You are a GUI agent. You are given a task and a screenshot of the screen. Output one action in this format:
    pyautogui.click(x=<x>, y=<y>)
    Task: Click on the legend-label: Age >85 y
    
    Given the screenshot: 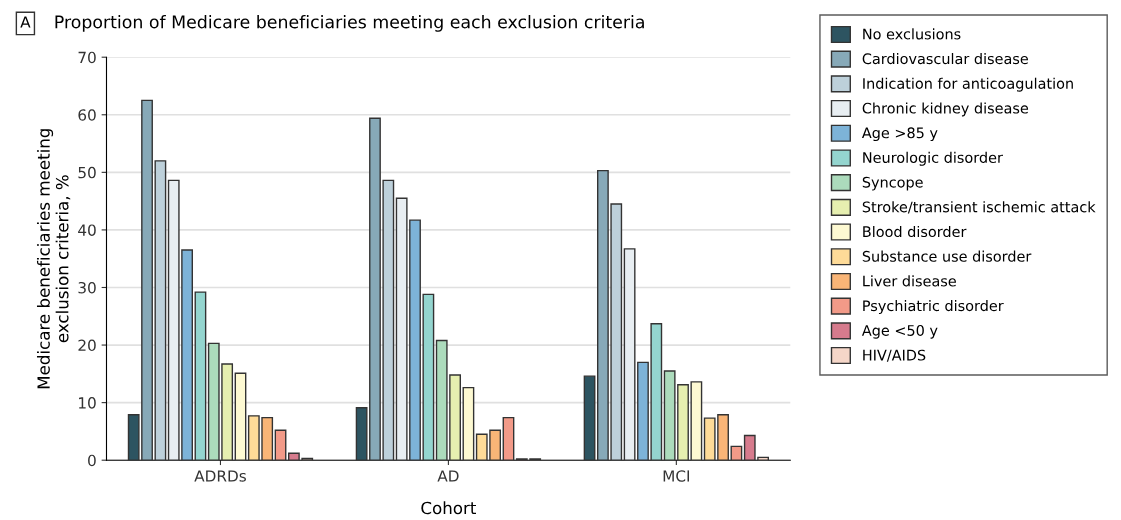 What is the action you would take?
    pyautogui.click(x=899, y=134)
    